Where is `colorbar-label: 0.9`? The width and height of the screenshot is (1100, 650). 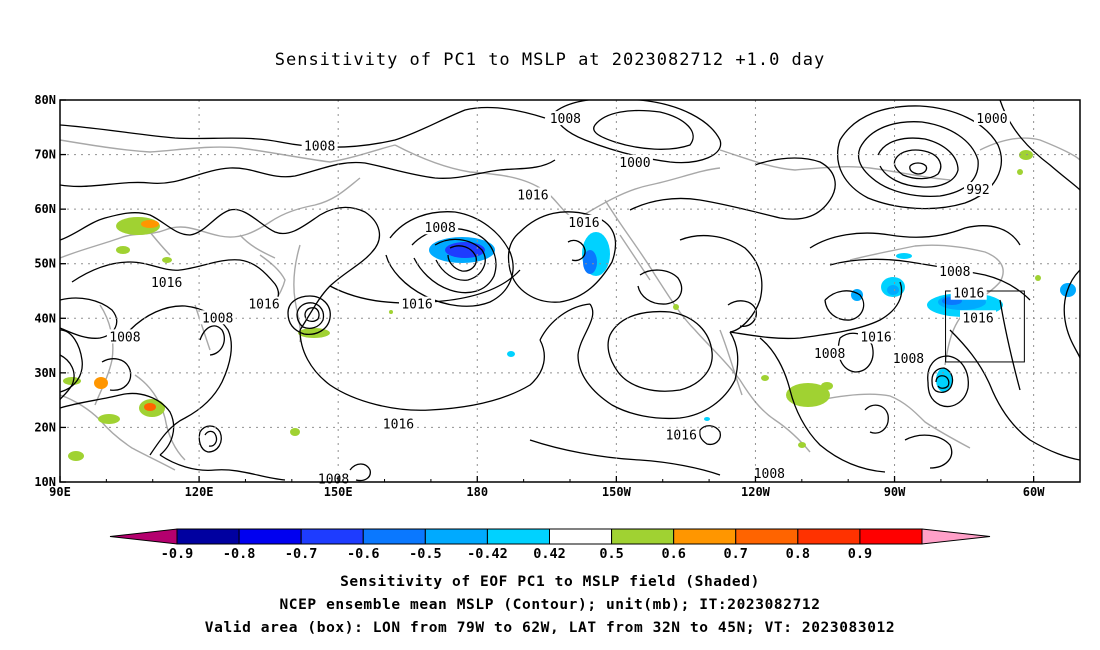 colorbar-label: 0.9 is located at coordinates (860, 554).